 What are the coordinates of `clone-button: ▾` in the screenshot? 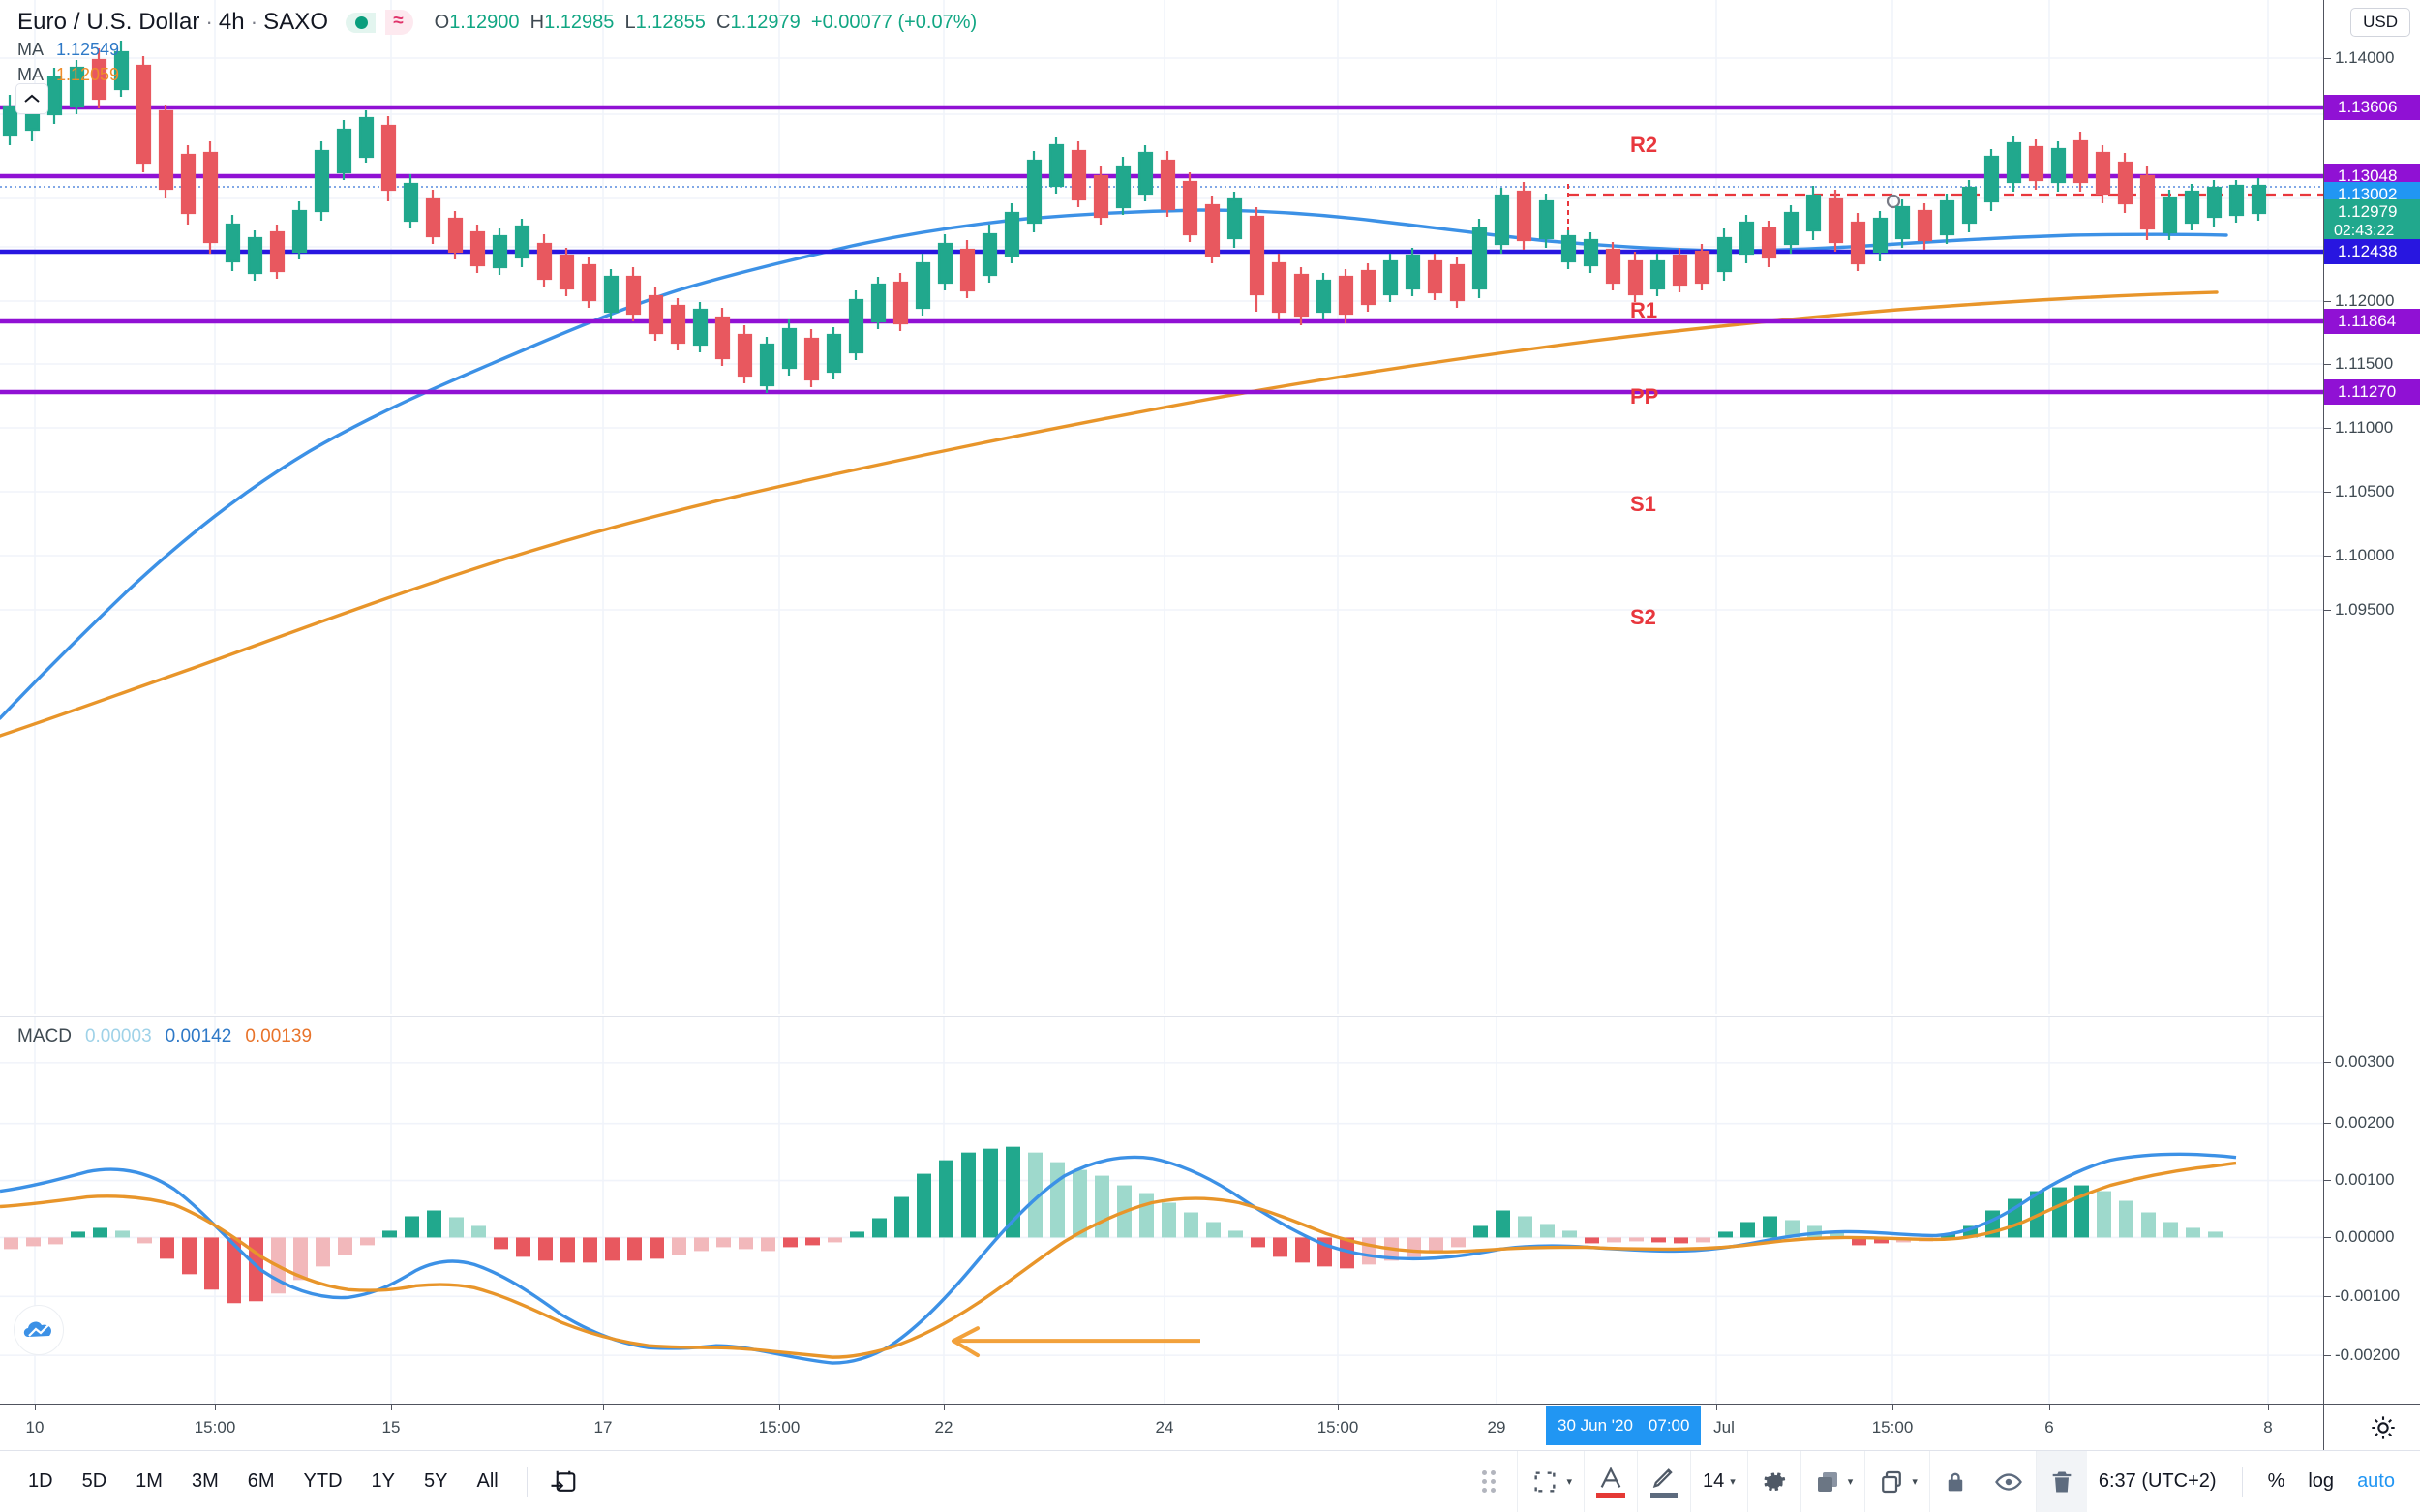 It's located at (1896, 1481).